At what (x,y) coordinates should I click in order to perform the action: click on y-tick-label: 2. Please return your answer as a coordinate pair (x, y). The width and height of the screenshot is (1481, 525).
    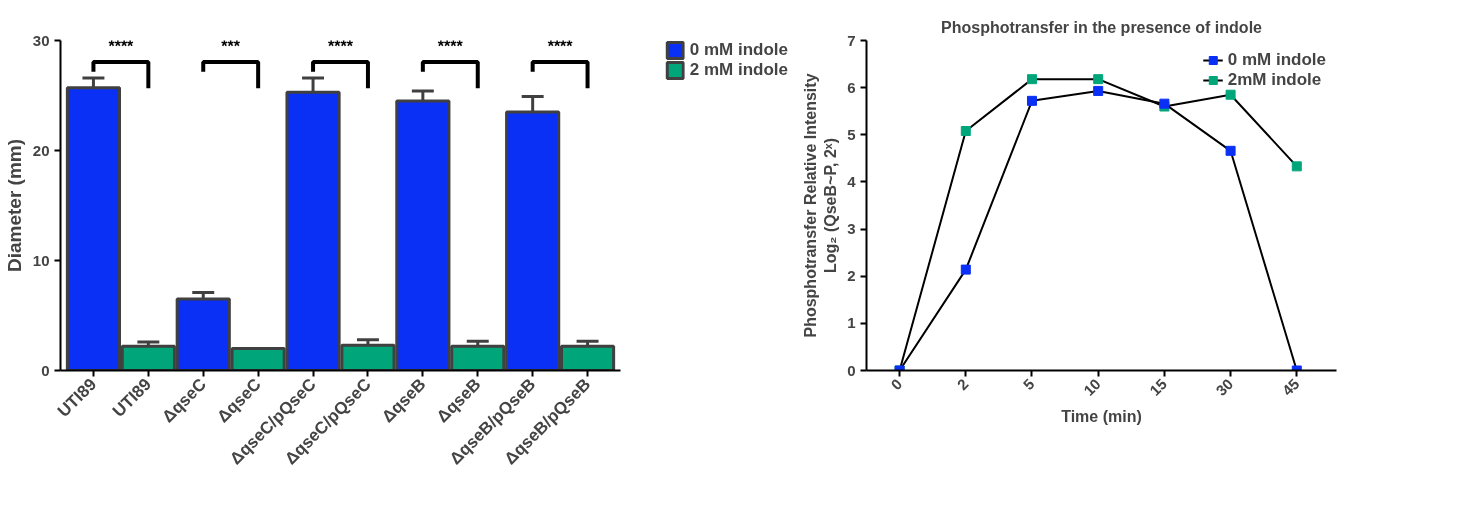
    Looking at the image, I should click on (851, 276).